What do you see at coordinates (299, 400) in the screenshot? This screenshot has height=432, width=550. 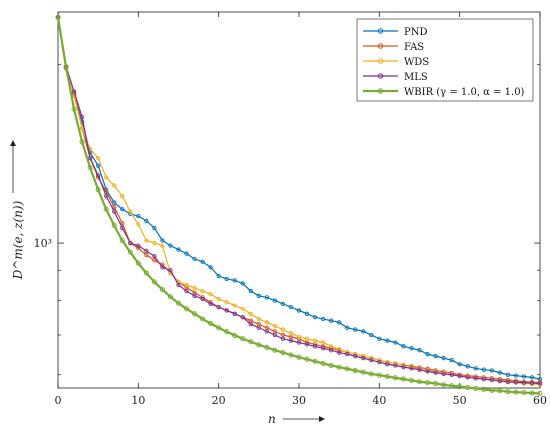 I see `x-tick-label: 30` at bounding box center [299, 400].